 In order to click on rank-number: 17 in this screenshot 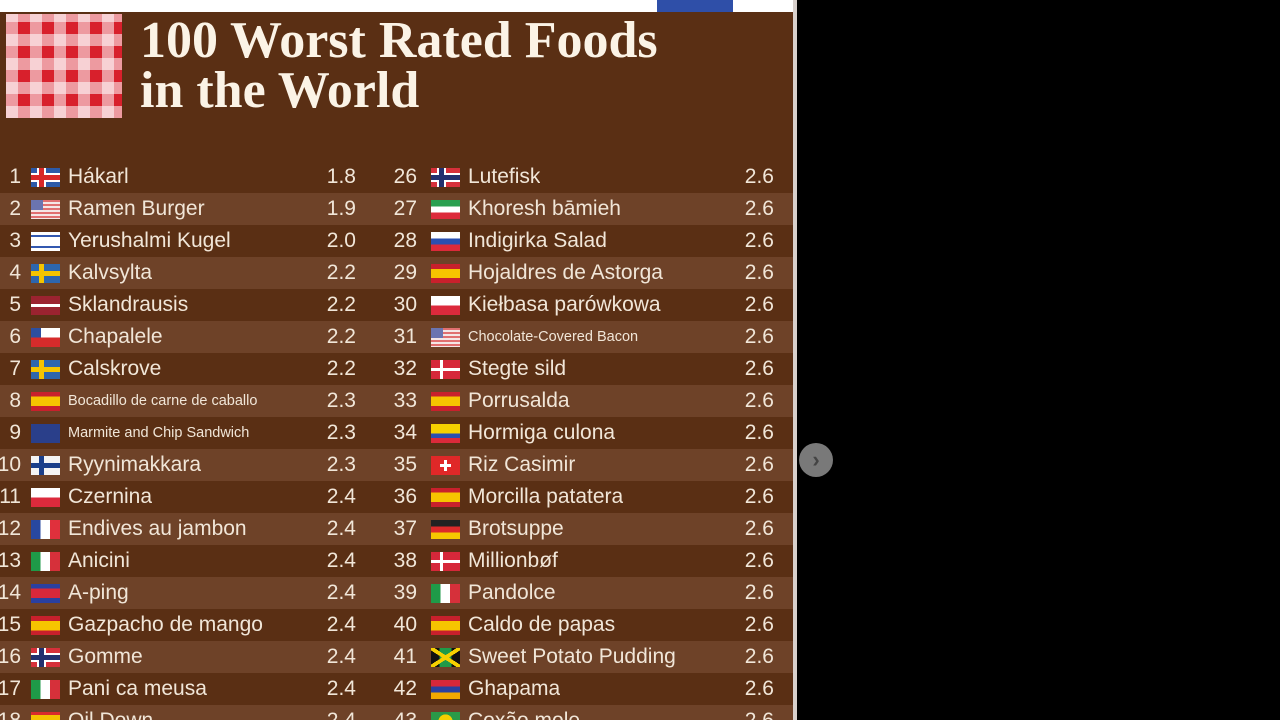, I will do `click(10, 688)`.